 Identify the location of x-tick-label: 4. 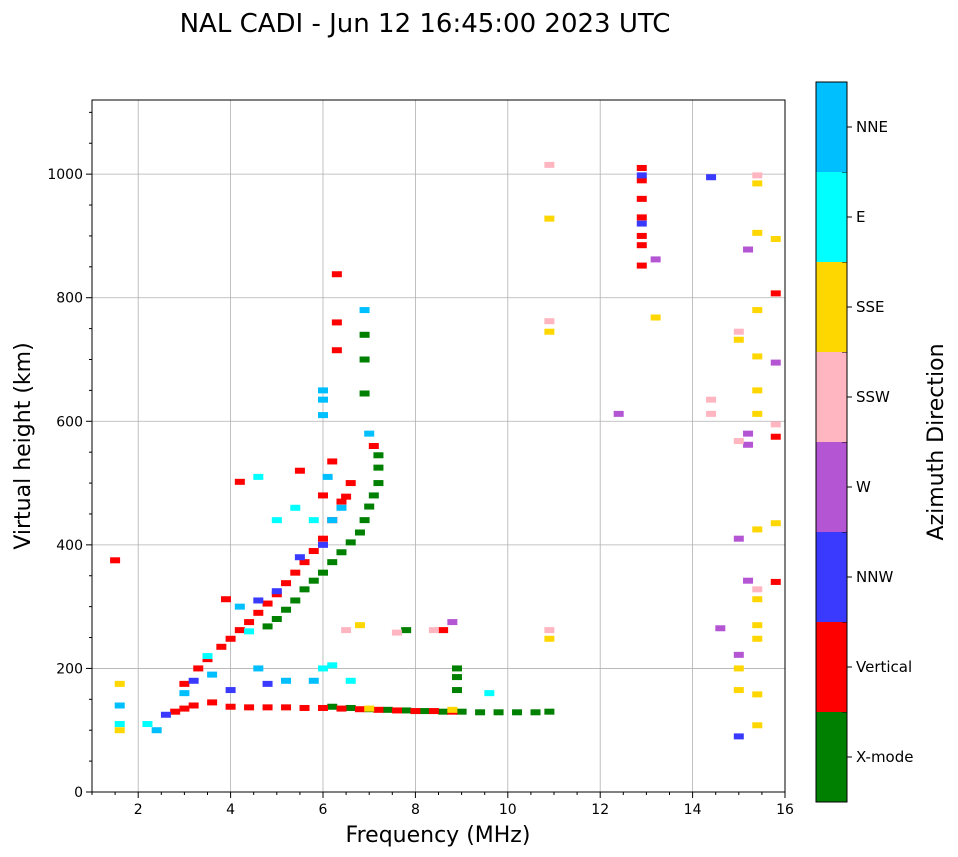
(230, 810).